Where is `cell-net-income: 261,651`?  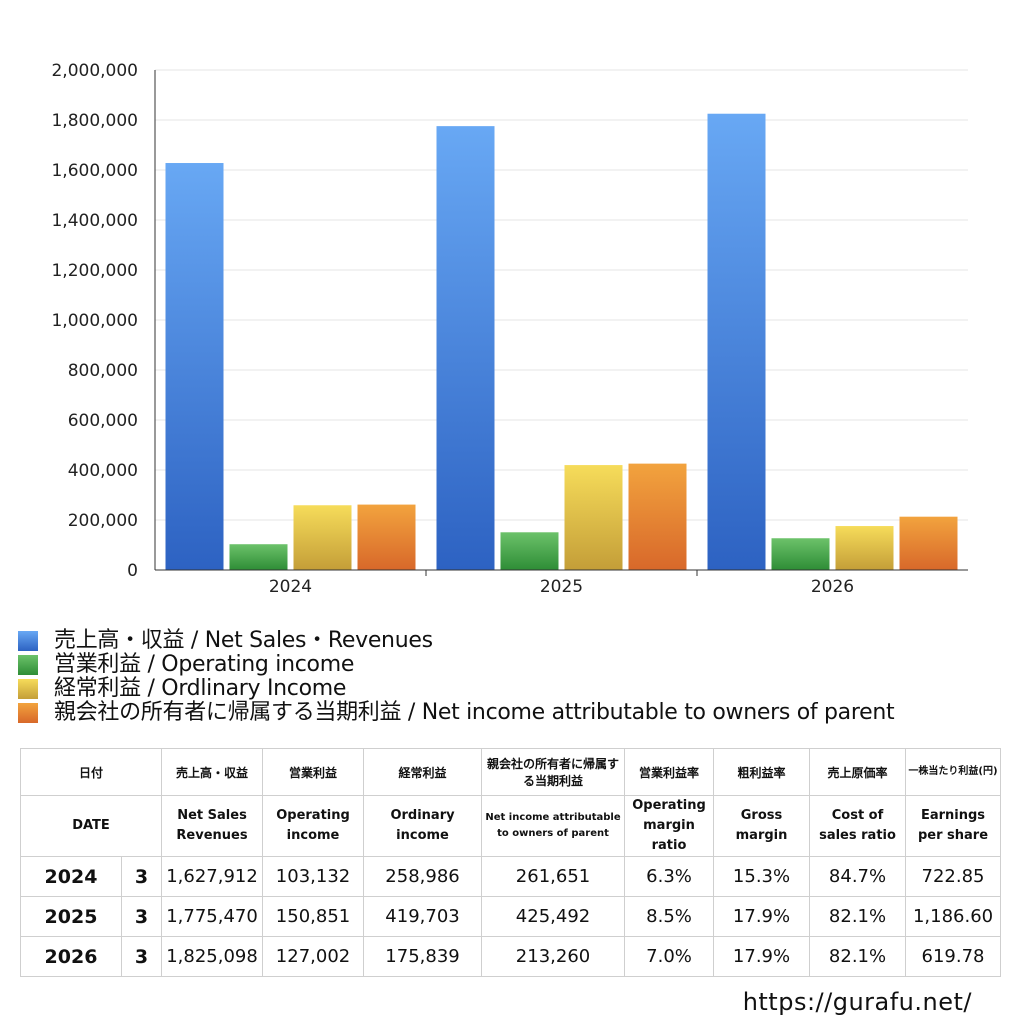 cell-net-income: 261,651 is located at coordinates (553, 876).